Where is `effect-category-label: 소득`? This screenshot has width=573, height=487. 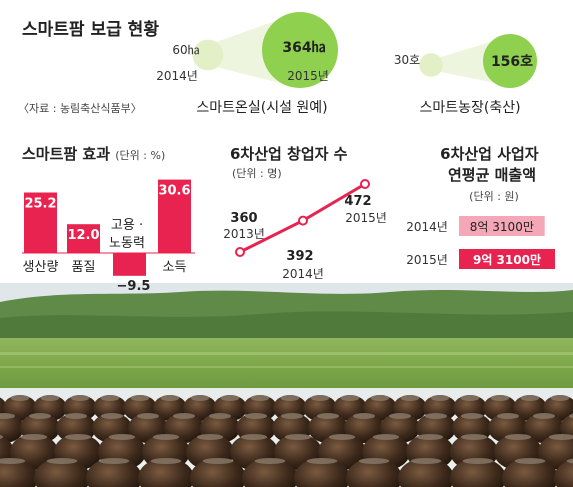 effect-category-label: 소득 is located at coordinates (175, 267).